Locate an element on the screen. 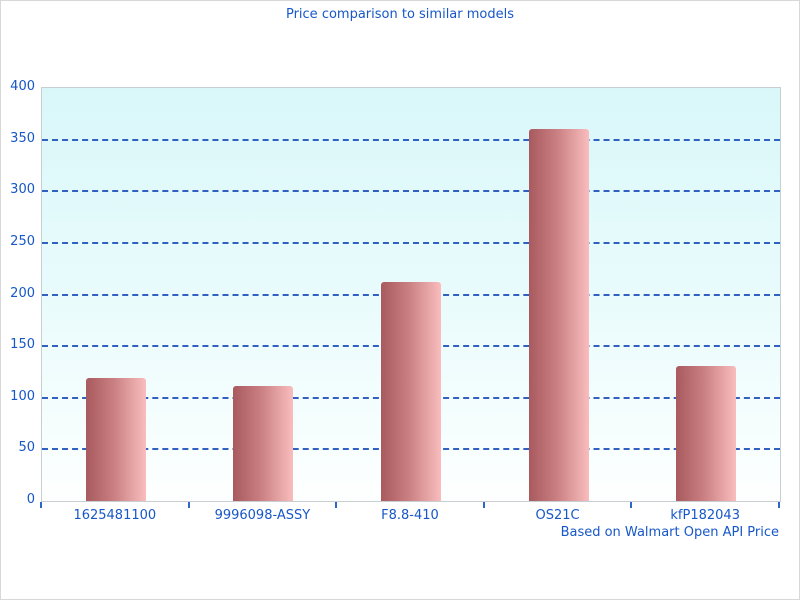  y-axis-label-250: 250 is located at coordinates (22, 241).